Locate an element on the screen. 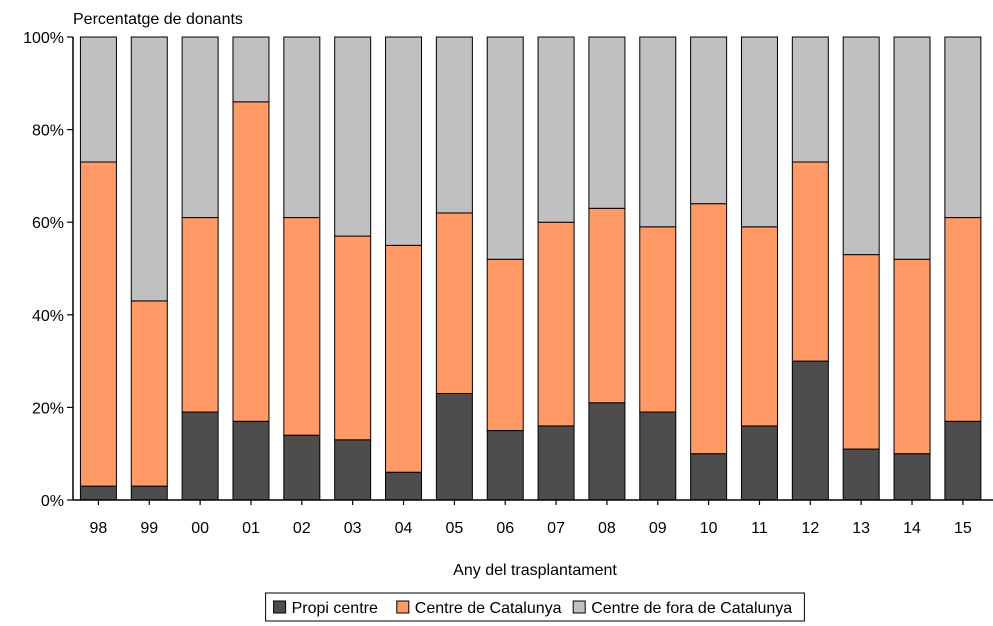 Image resolution: width=993 pixels, height=626 pixels. x-tick-label: 02 is located at coordinates (302, 528).